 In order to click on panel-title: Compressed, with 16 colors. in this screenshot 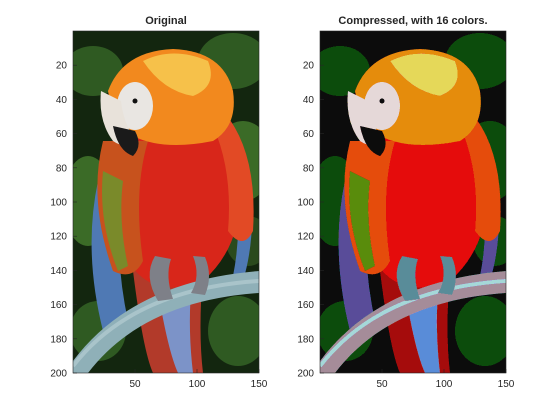, I will do `click(412, 21)`.